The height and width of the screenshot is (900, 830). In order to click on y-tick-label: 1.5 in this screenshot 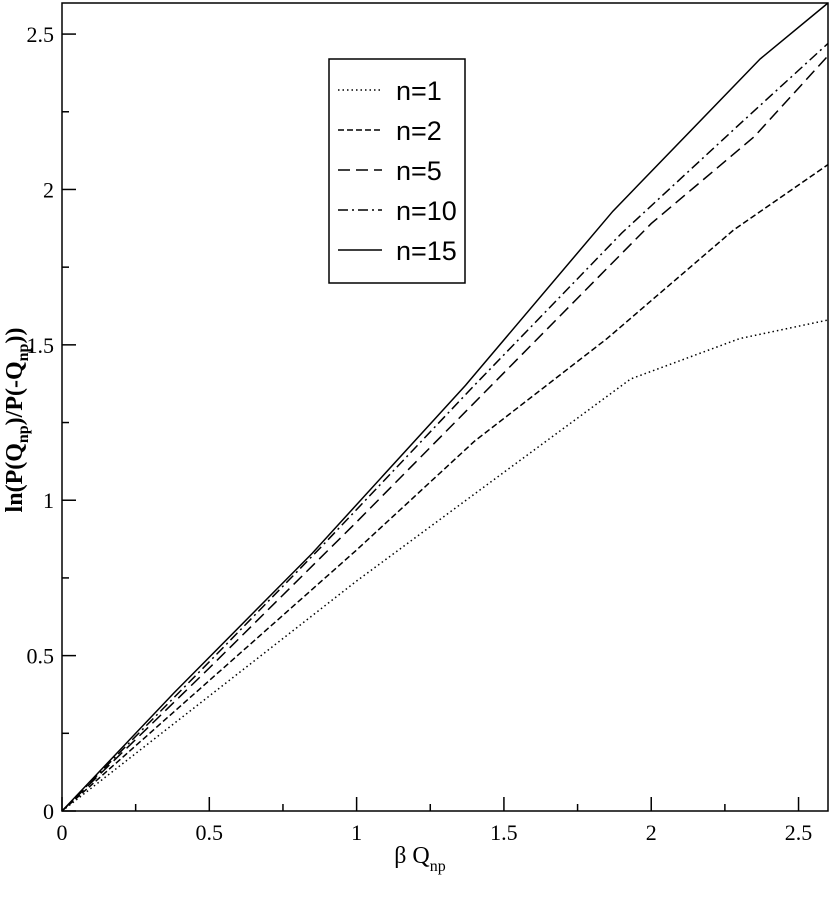, I will do `click(41, 345)`.